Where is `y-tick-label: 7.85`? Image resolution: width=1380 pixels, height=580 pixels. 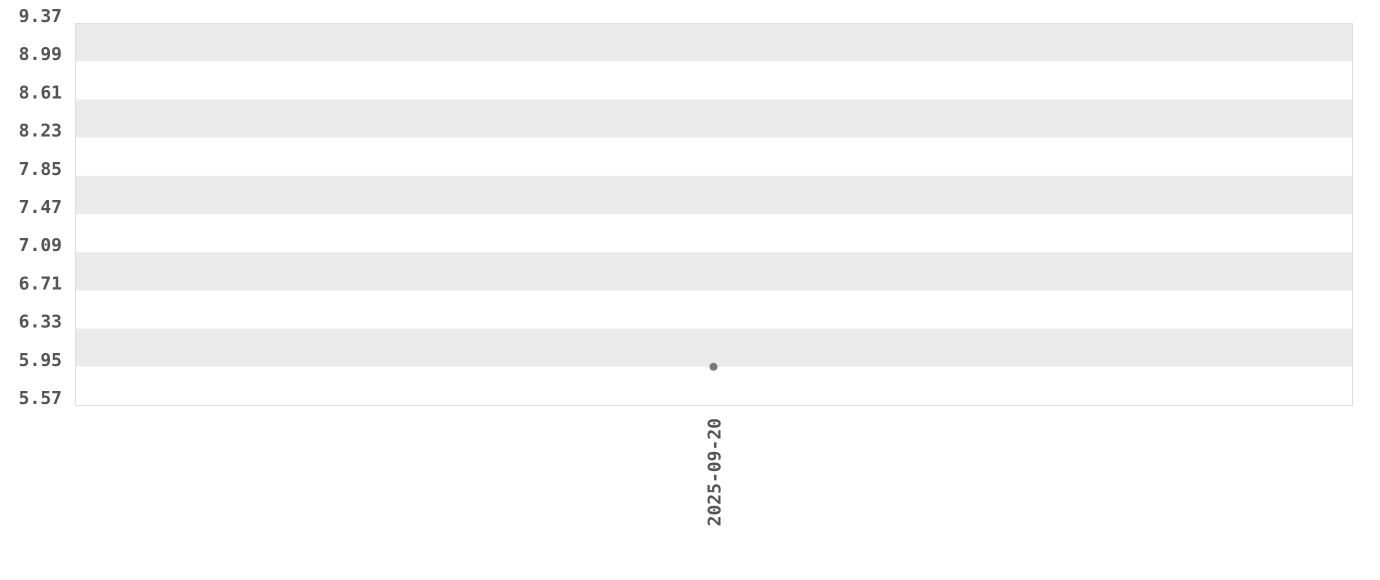
y-tick-label: 7.85 is located at coordinates (40, 169).